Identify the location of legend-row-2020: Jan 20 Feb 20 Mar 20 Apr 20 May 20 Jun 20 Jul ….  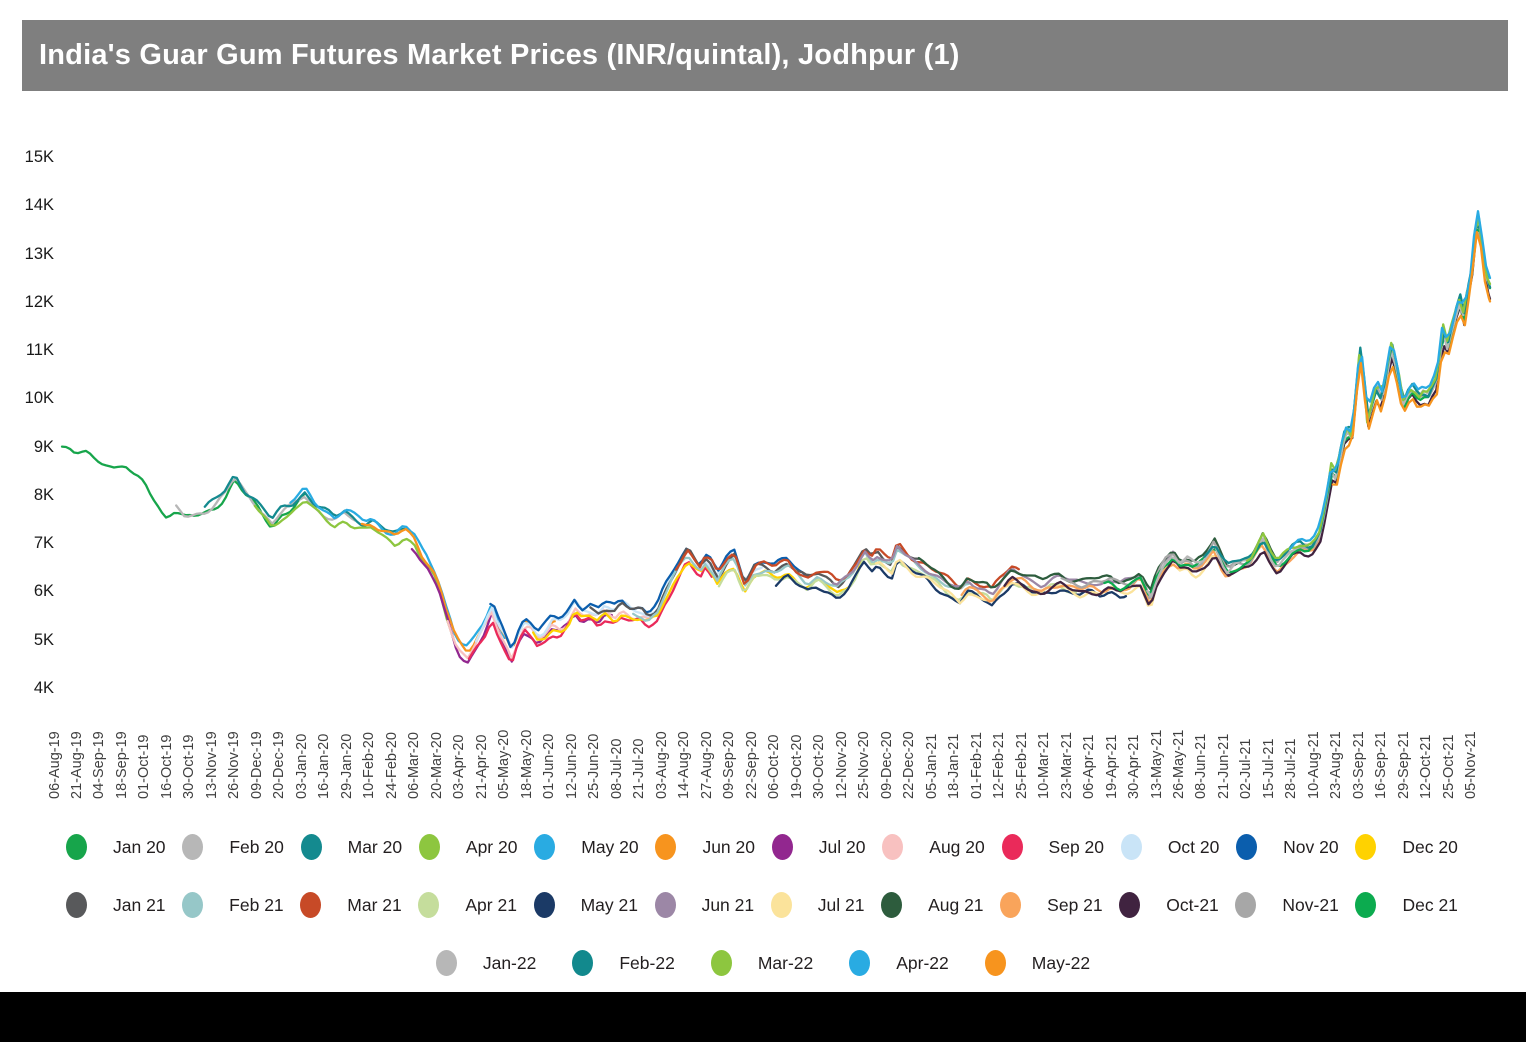
(762, 847).